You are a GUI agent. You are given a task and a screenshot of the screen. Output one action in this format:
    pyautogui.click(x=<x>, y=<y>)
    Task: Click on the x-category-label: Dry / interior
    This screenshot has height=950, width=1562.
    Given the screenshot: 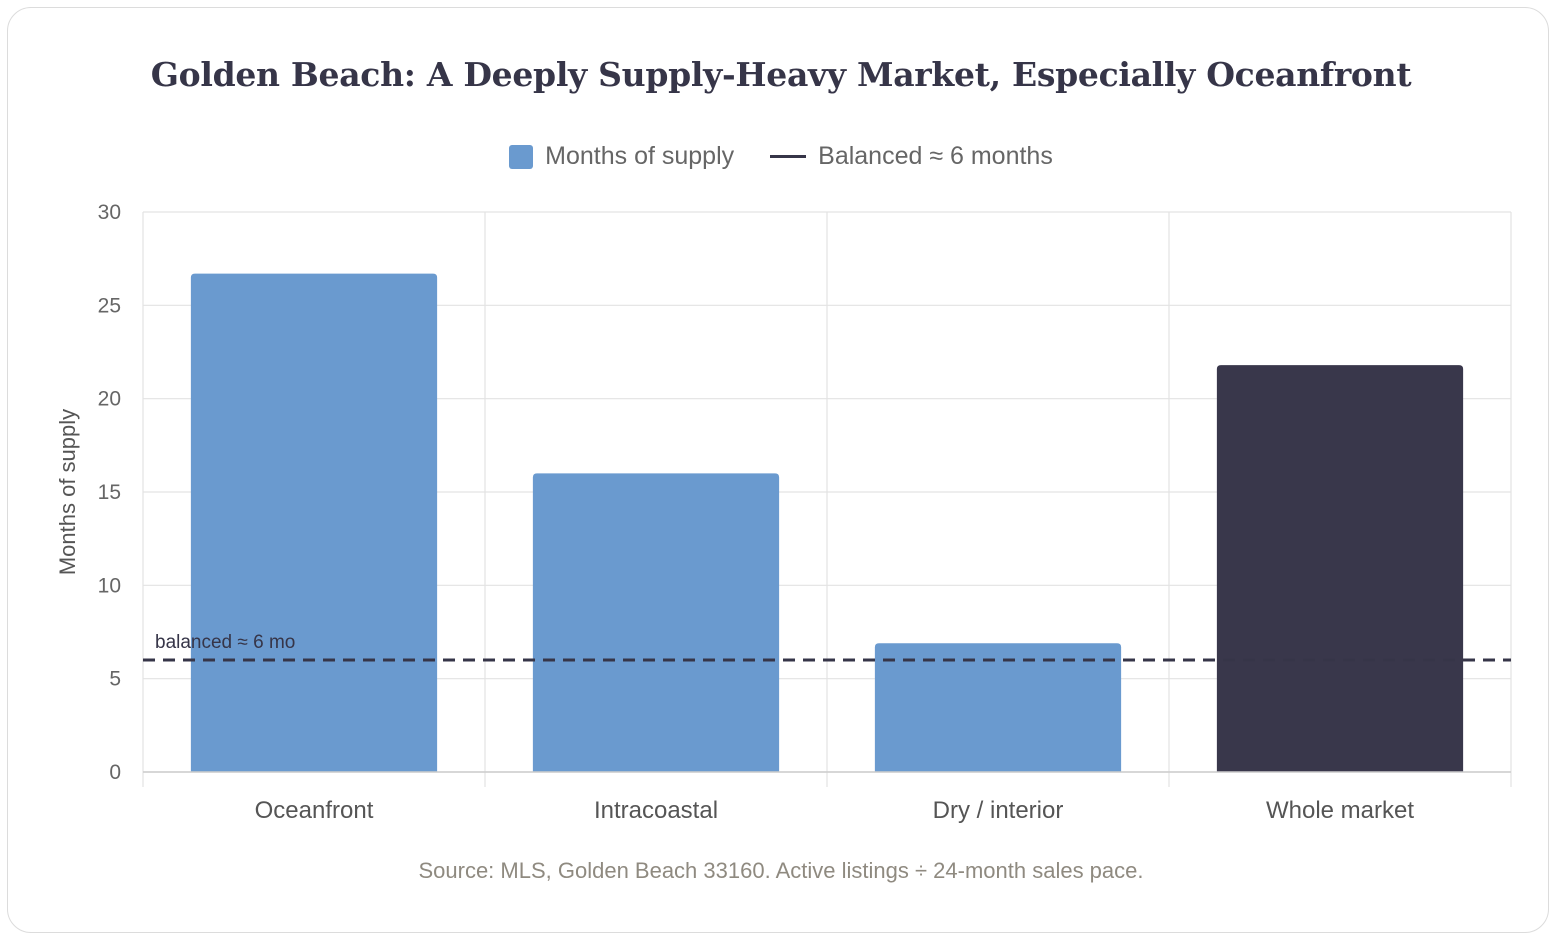 What is the action you would take?
    pyautogui.click(x=998, y=810)
    